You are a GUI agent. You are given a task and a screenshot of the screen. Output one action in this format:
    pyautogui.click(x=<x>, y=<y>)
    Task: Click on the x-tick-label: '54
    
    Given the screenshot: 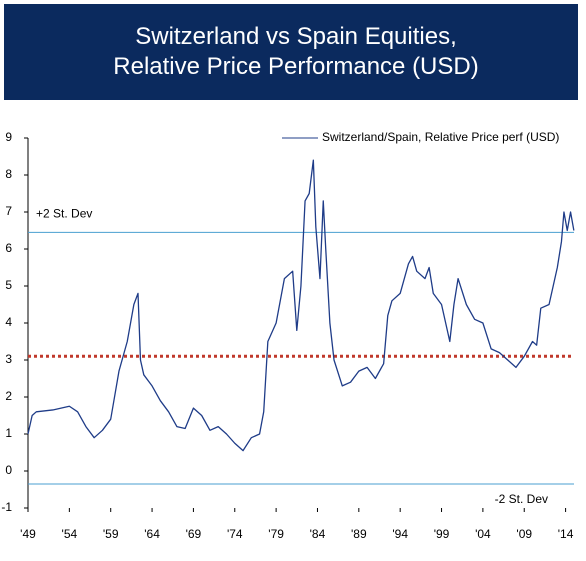 What is the action you would take?
    pyautogui.click(x=70, y=534)
    